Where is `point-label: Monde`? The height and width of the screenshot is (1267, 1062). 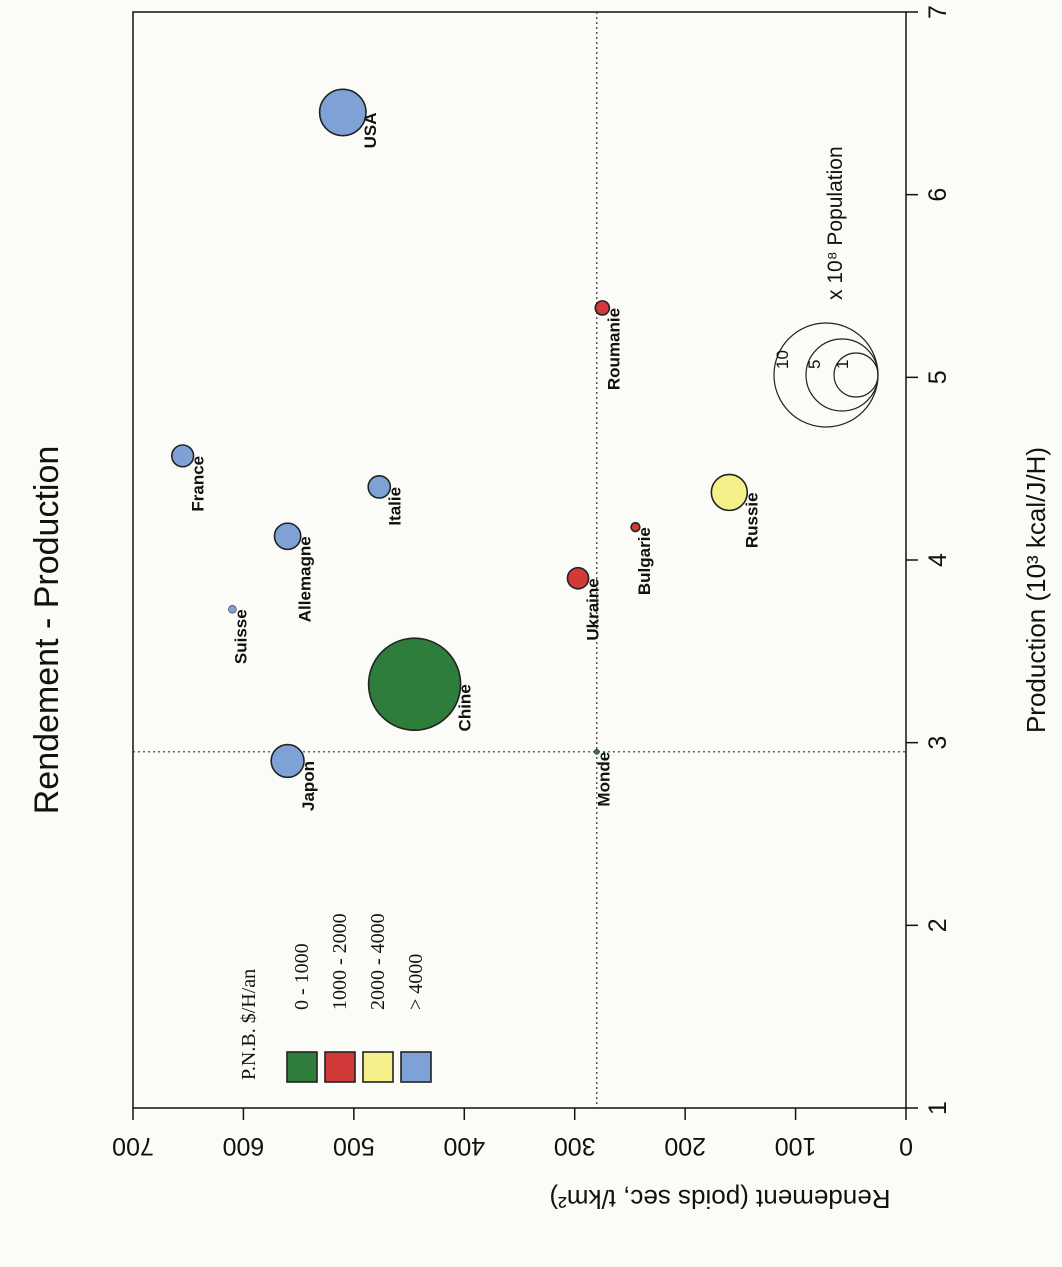
point-label: Monde is located at coordinates (603, 779).